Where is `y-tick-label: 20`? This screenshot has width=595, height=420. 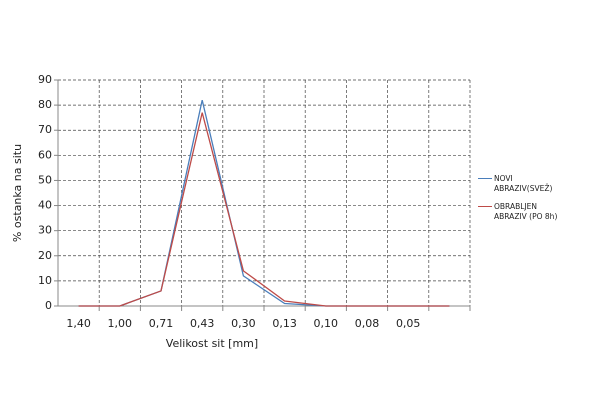 y-tick-label: 20 is located at coordinates (45, 255).